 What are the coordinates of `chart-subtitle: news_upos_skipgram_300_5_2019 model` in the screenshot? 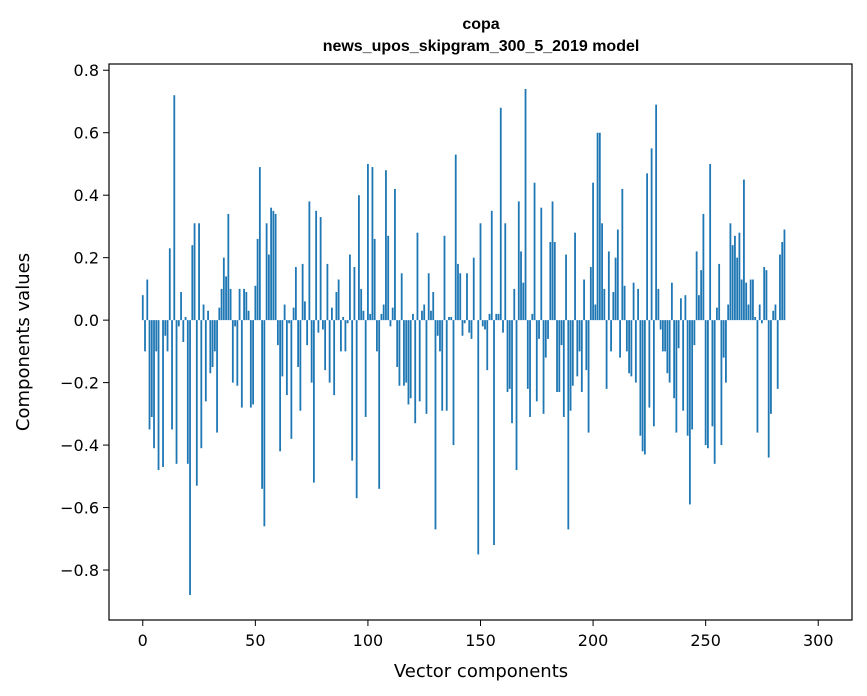 It's located at (481, 46).